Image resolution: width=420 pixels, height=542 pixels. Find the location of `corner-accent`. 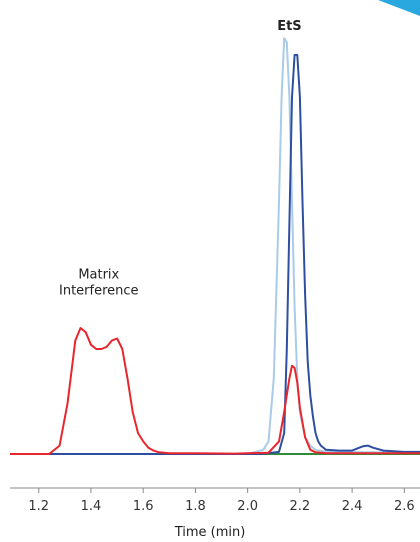

corner-accent is located at coordinates (399, 8).